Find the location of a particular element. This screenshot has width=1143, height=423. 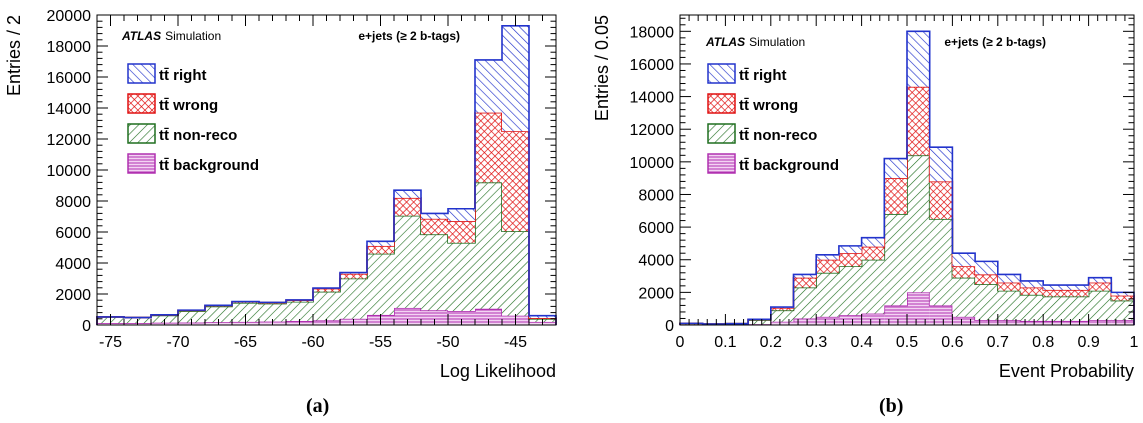

x-tick-label: -60 is located at coordinates (312, 342).